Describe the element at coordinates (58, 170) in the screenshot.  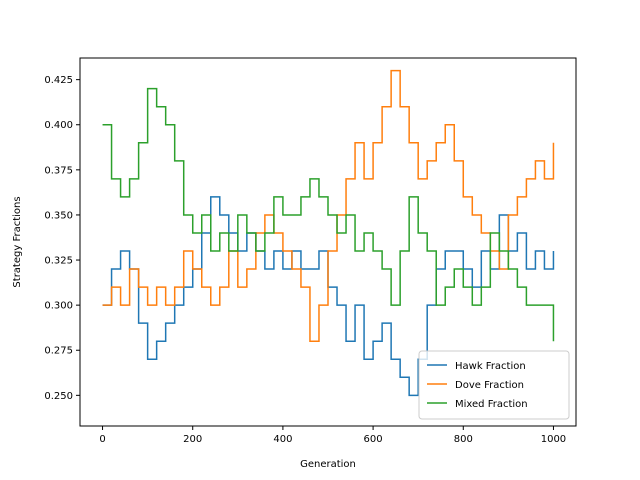
I see `y-tick-label: 0.375` at that location.